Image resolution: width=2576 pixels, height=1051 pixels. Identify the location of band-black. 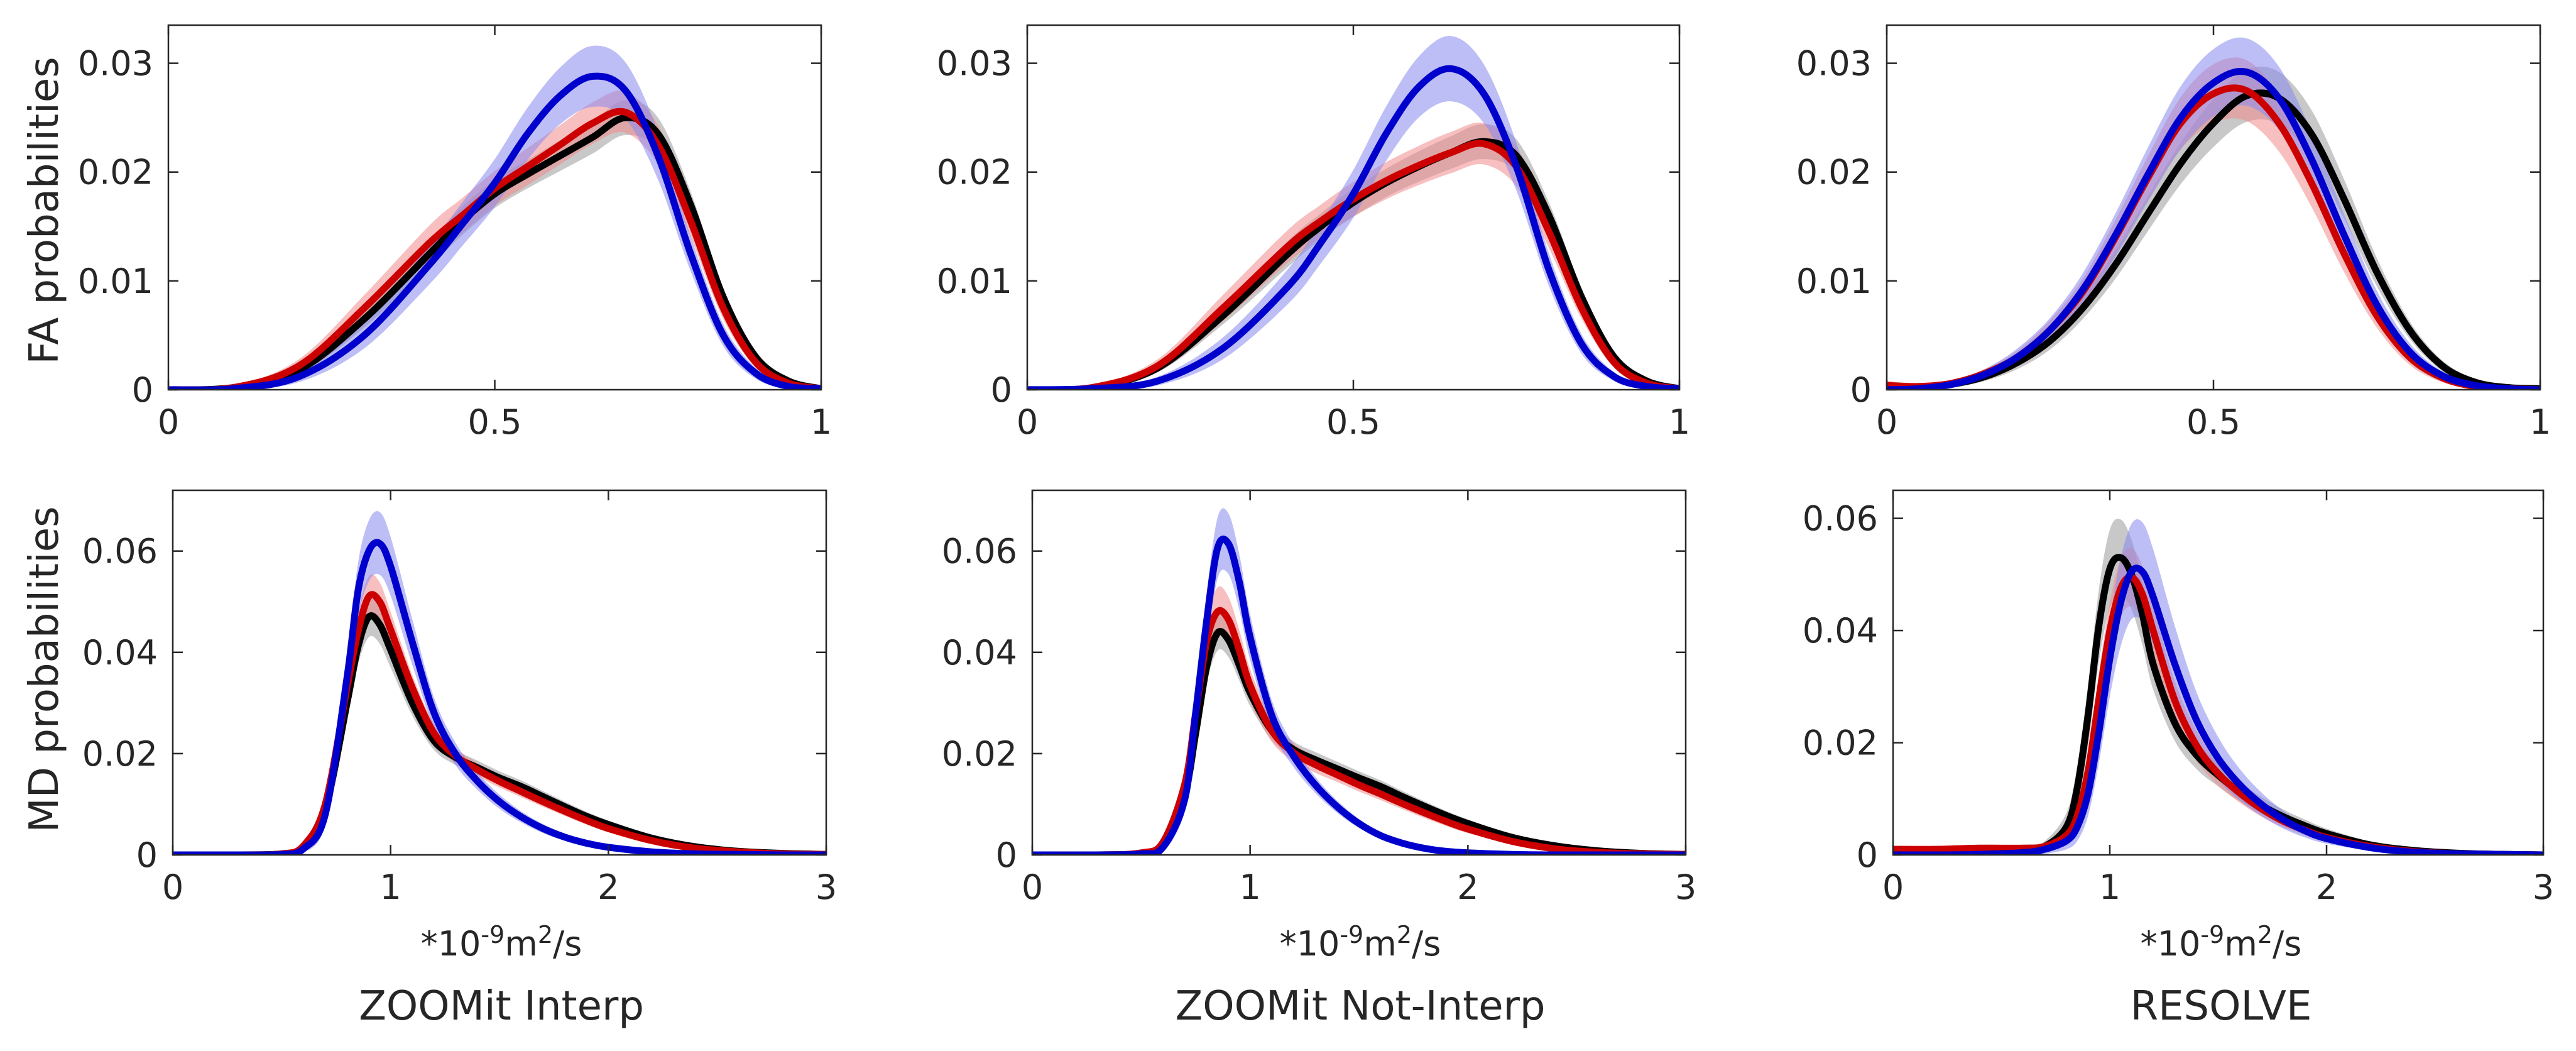
(2214, 228).